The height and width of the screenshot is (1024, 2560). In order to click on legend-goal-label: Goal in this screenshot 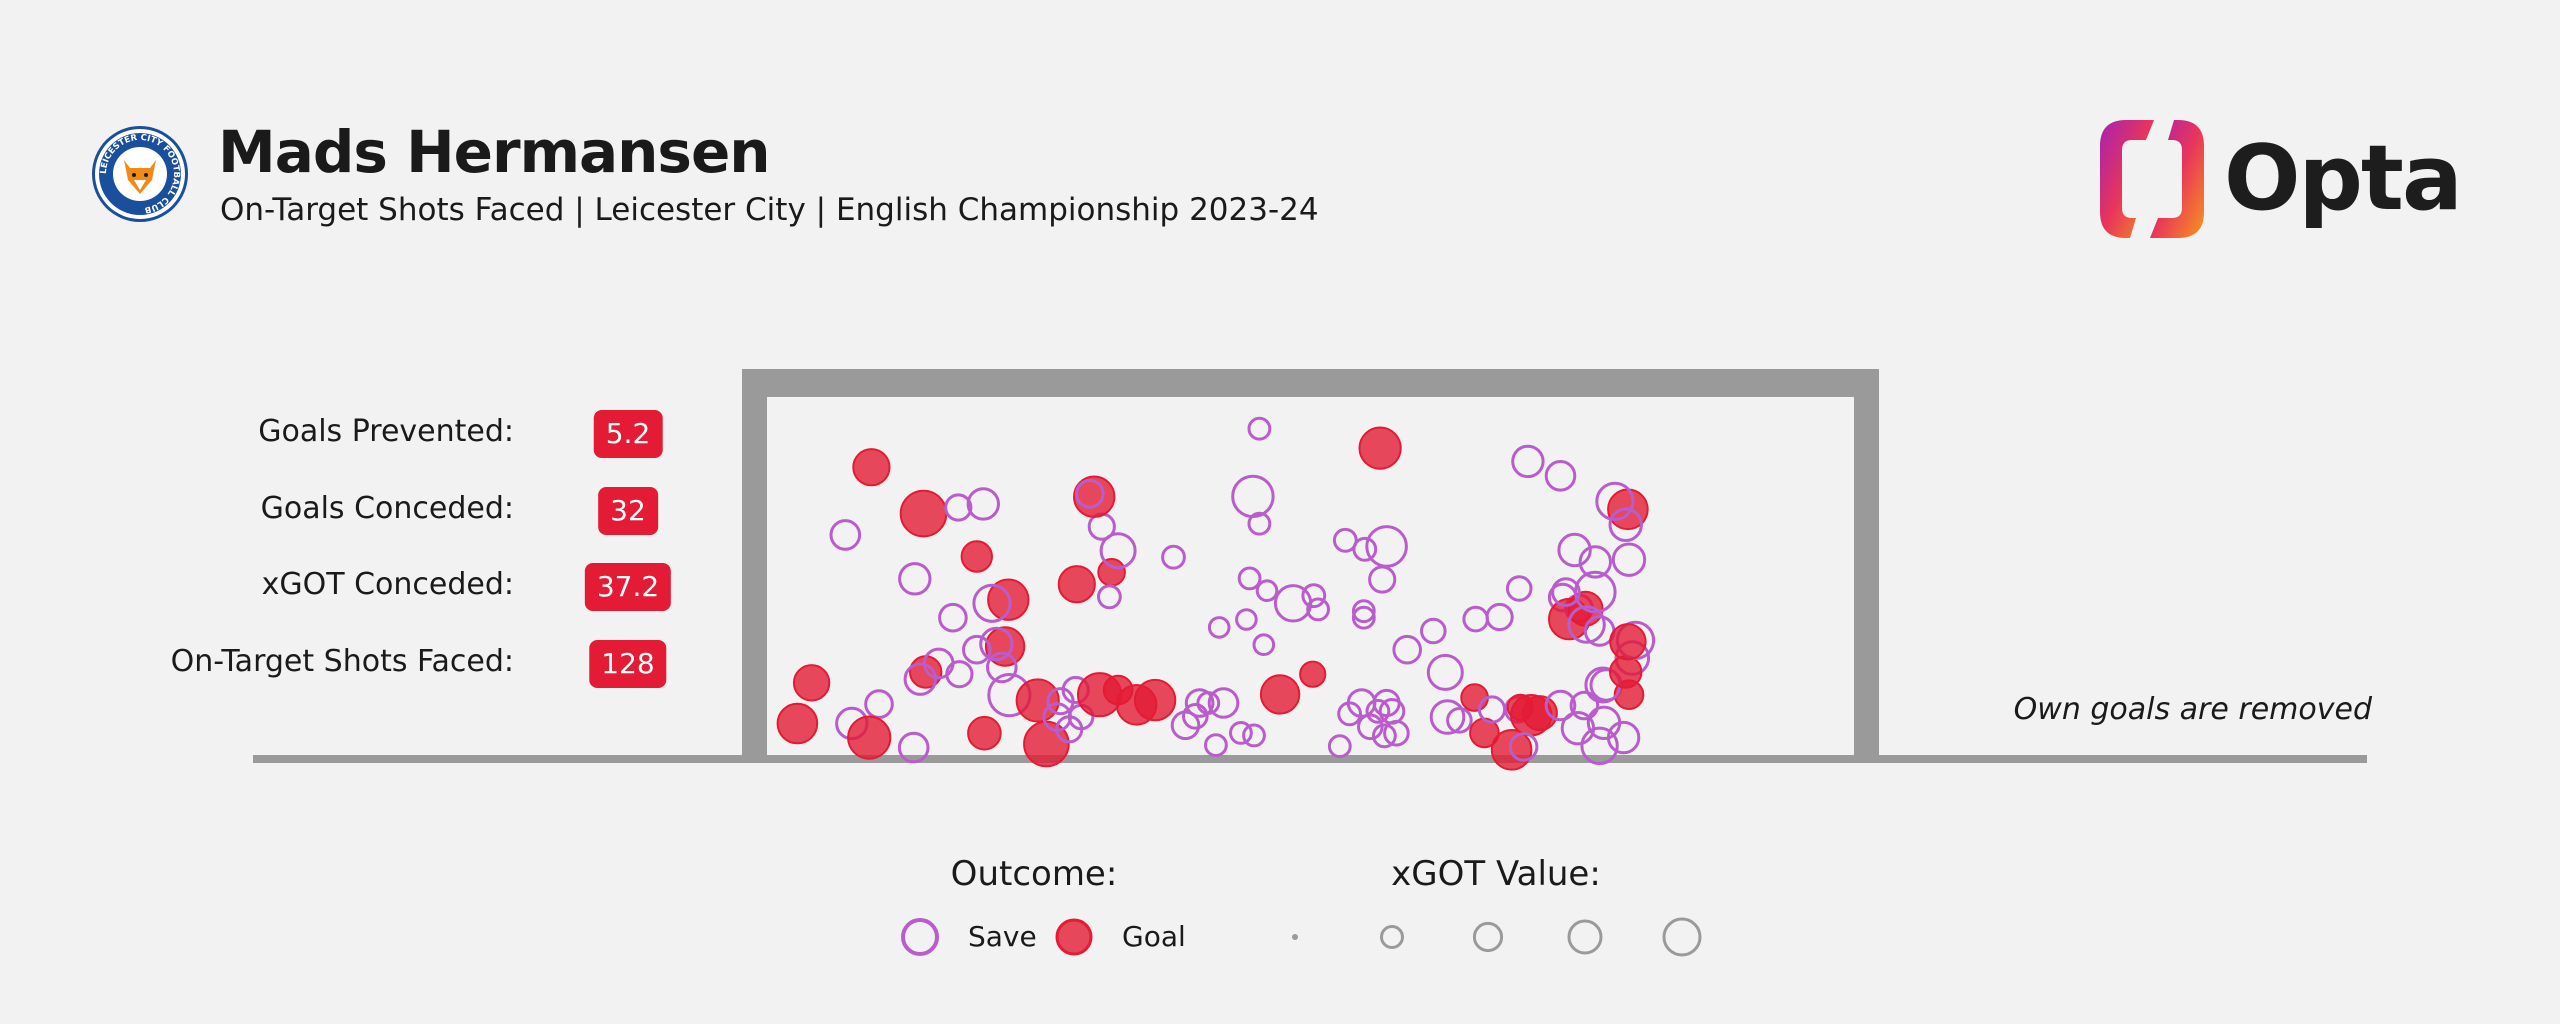, I will do `click(1154, 936)`.